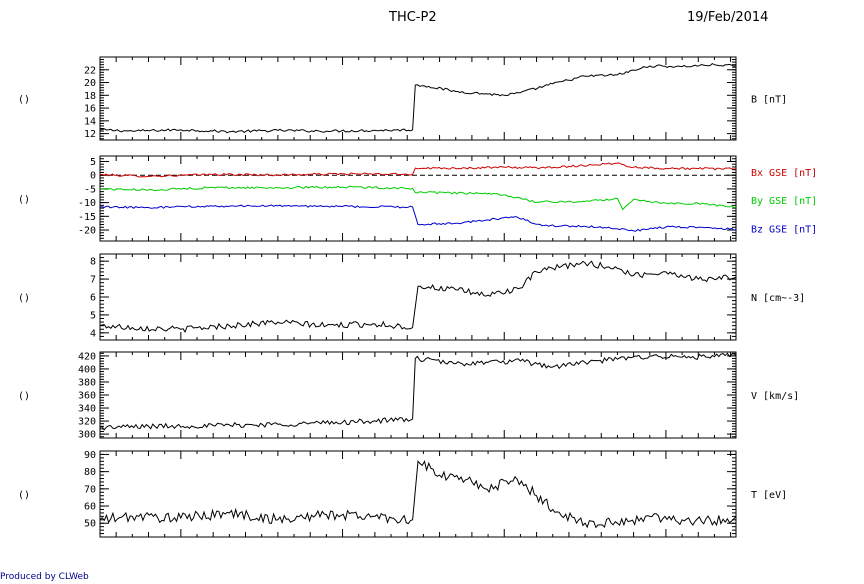 This screenshot has height=584, width=864. Describe the element at coordinates (87, 382) in the screenshot. I see `y-tick-label: 380` at that location.